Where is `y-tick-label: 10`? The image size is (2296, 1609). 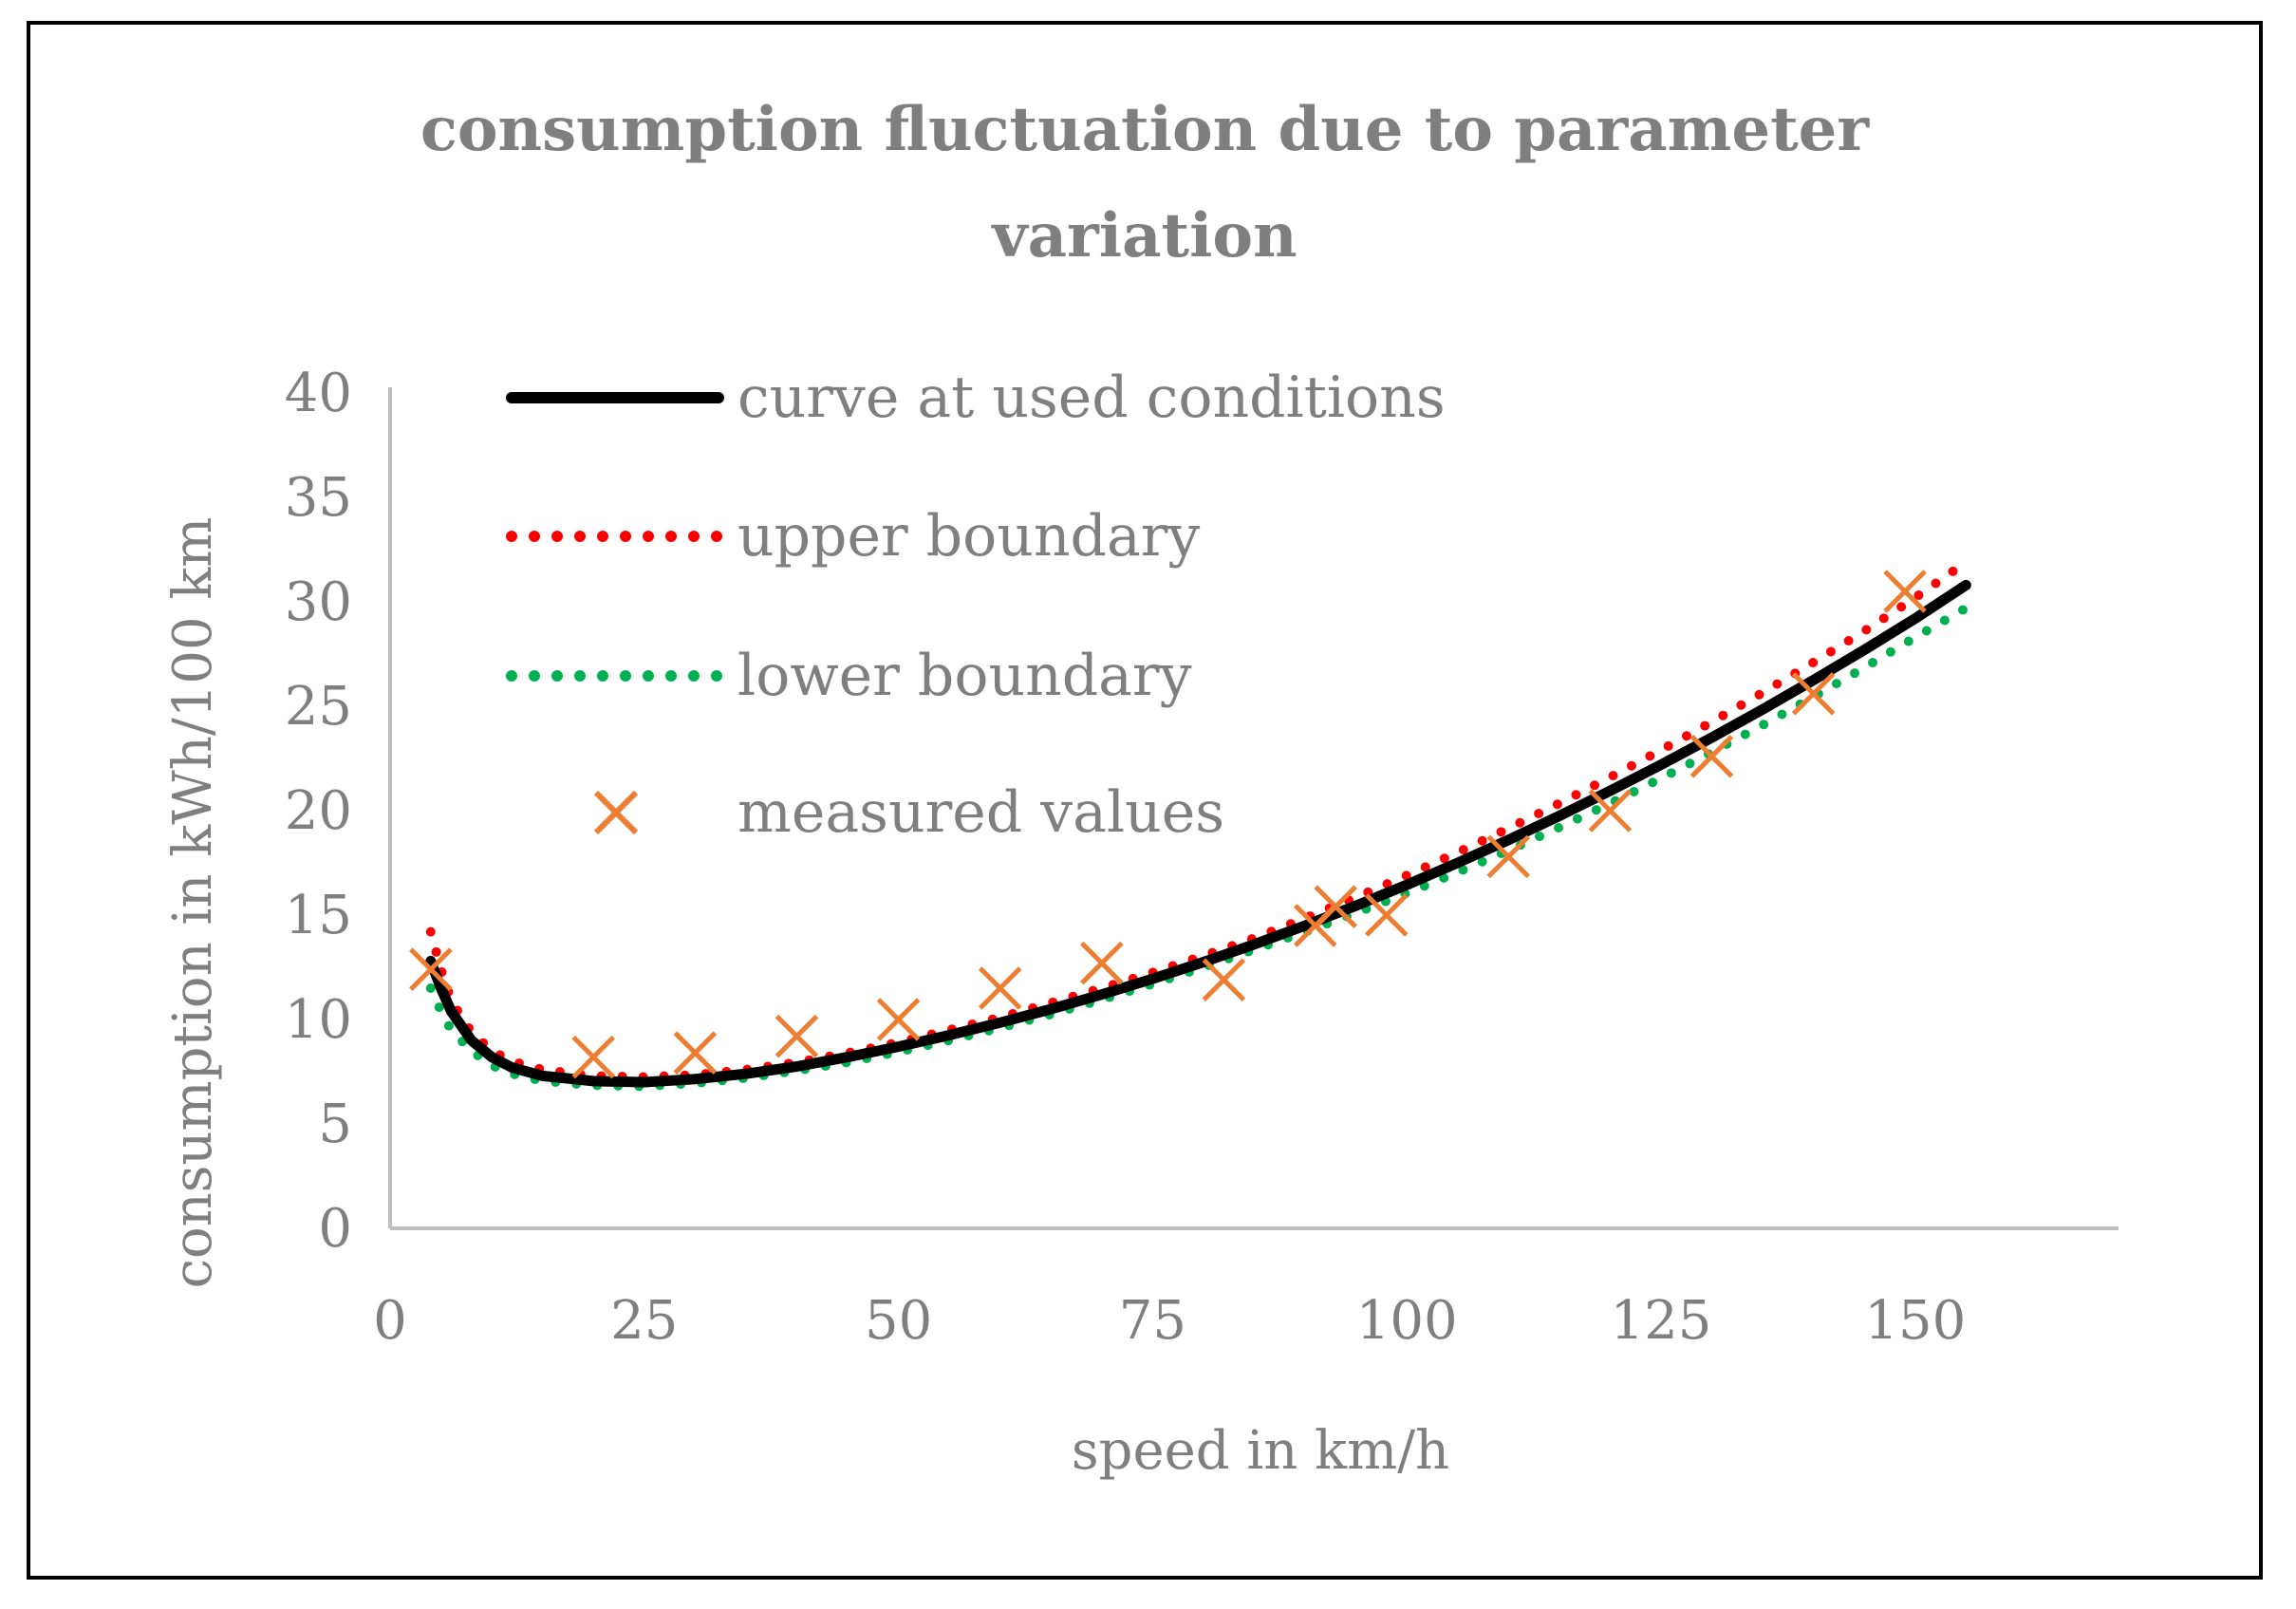 y-tick-label: 10 is located at coordinates (318, 1020).